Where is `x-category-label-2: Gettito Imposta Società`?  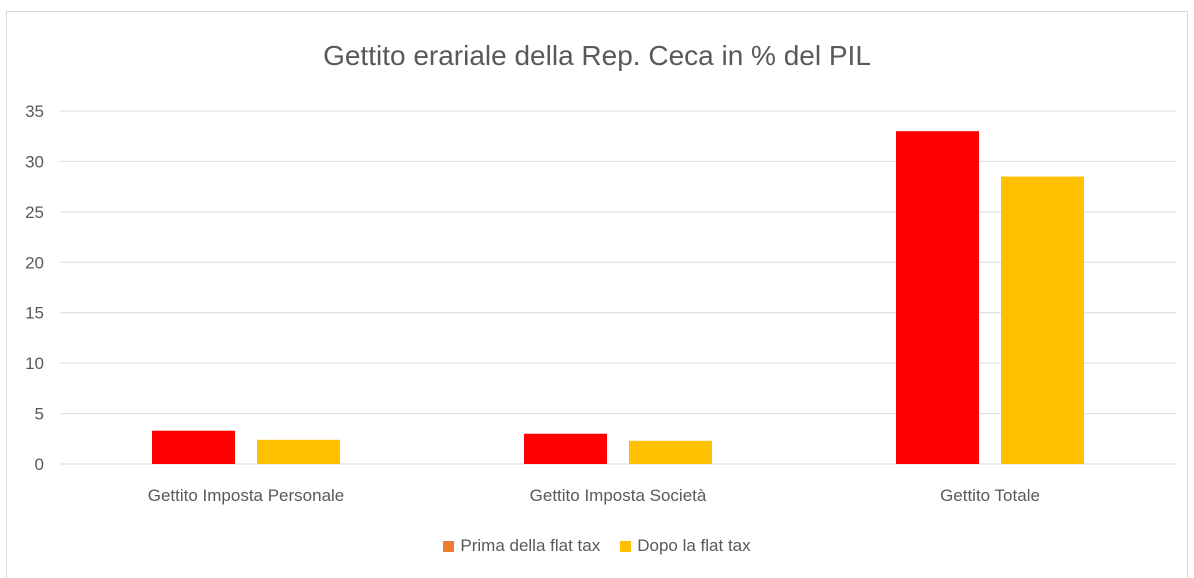
x-category-label-2: Gettito Imposta Società is located at coordinates (618, 495).